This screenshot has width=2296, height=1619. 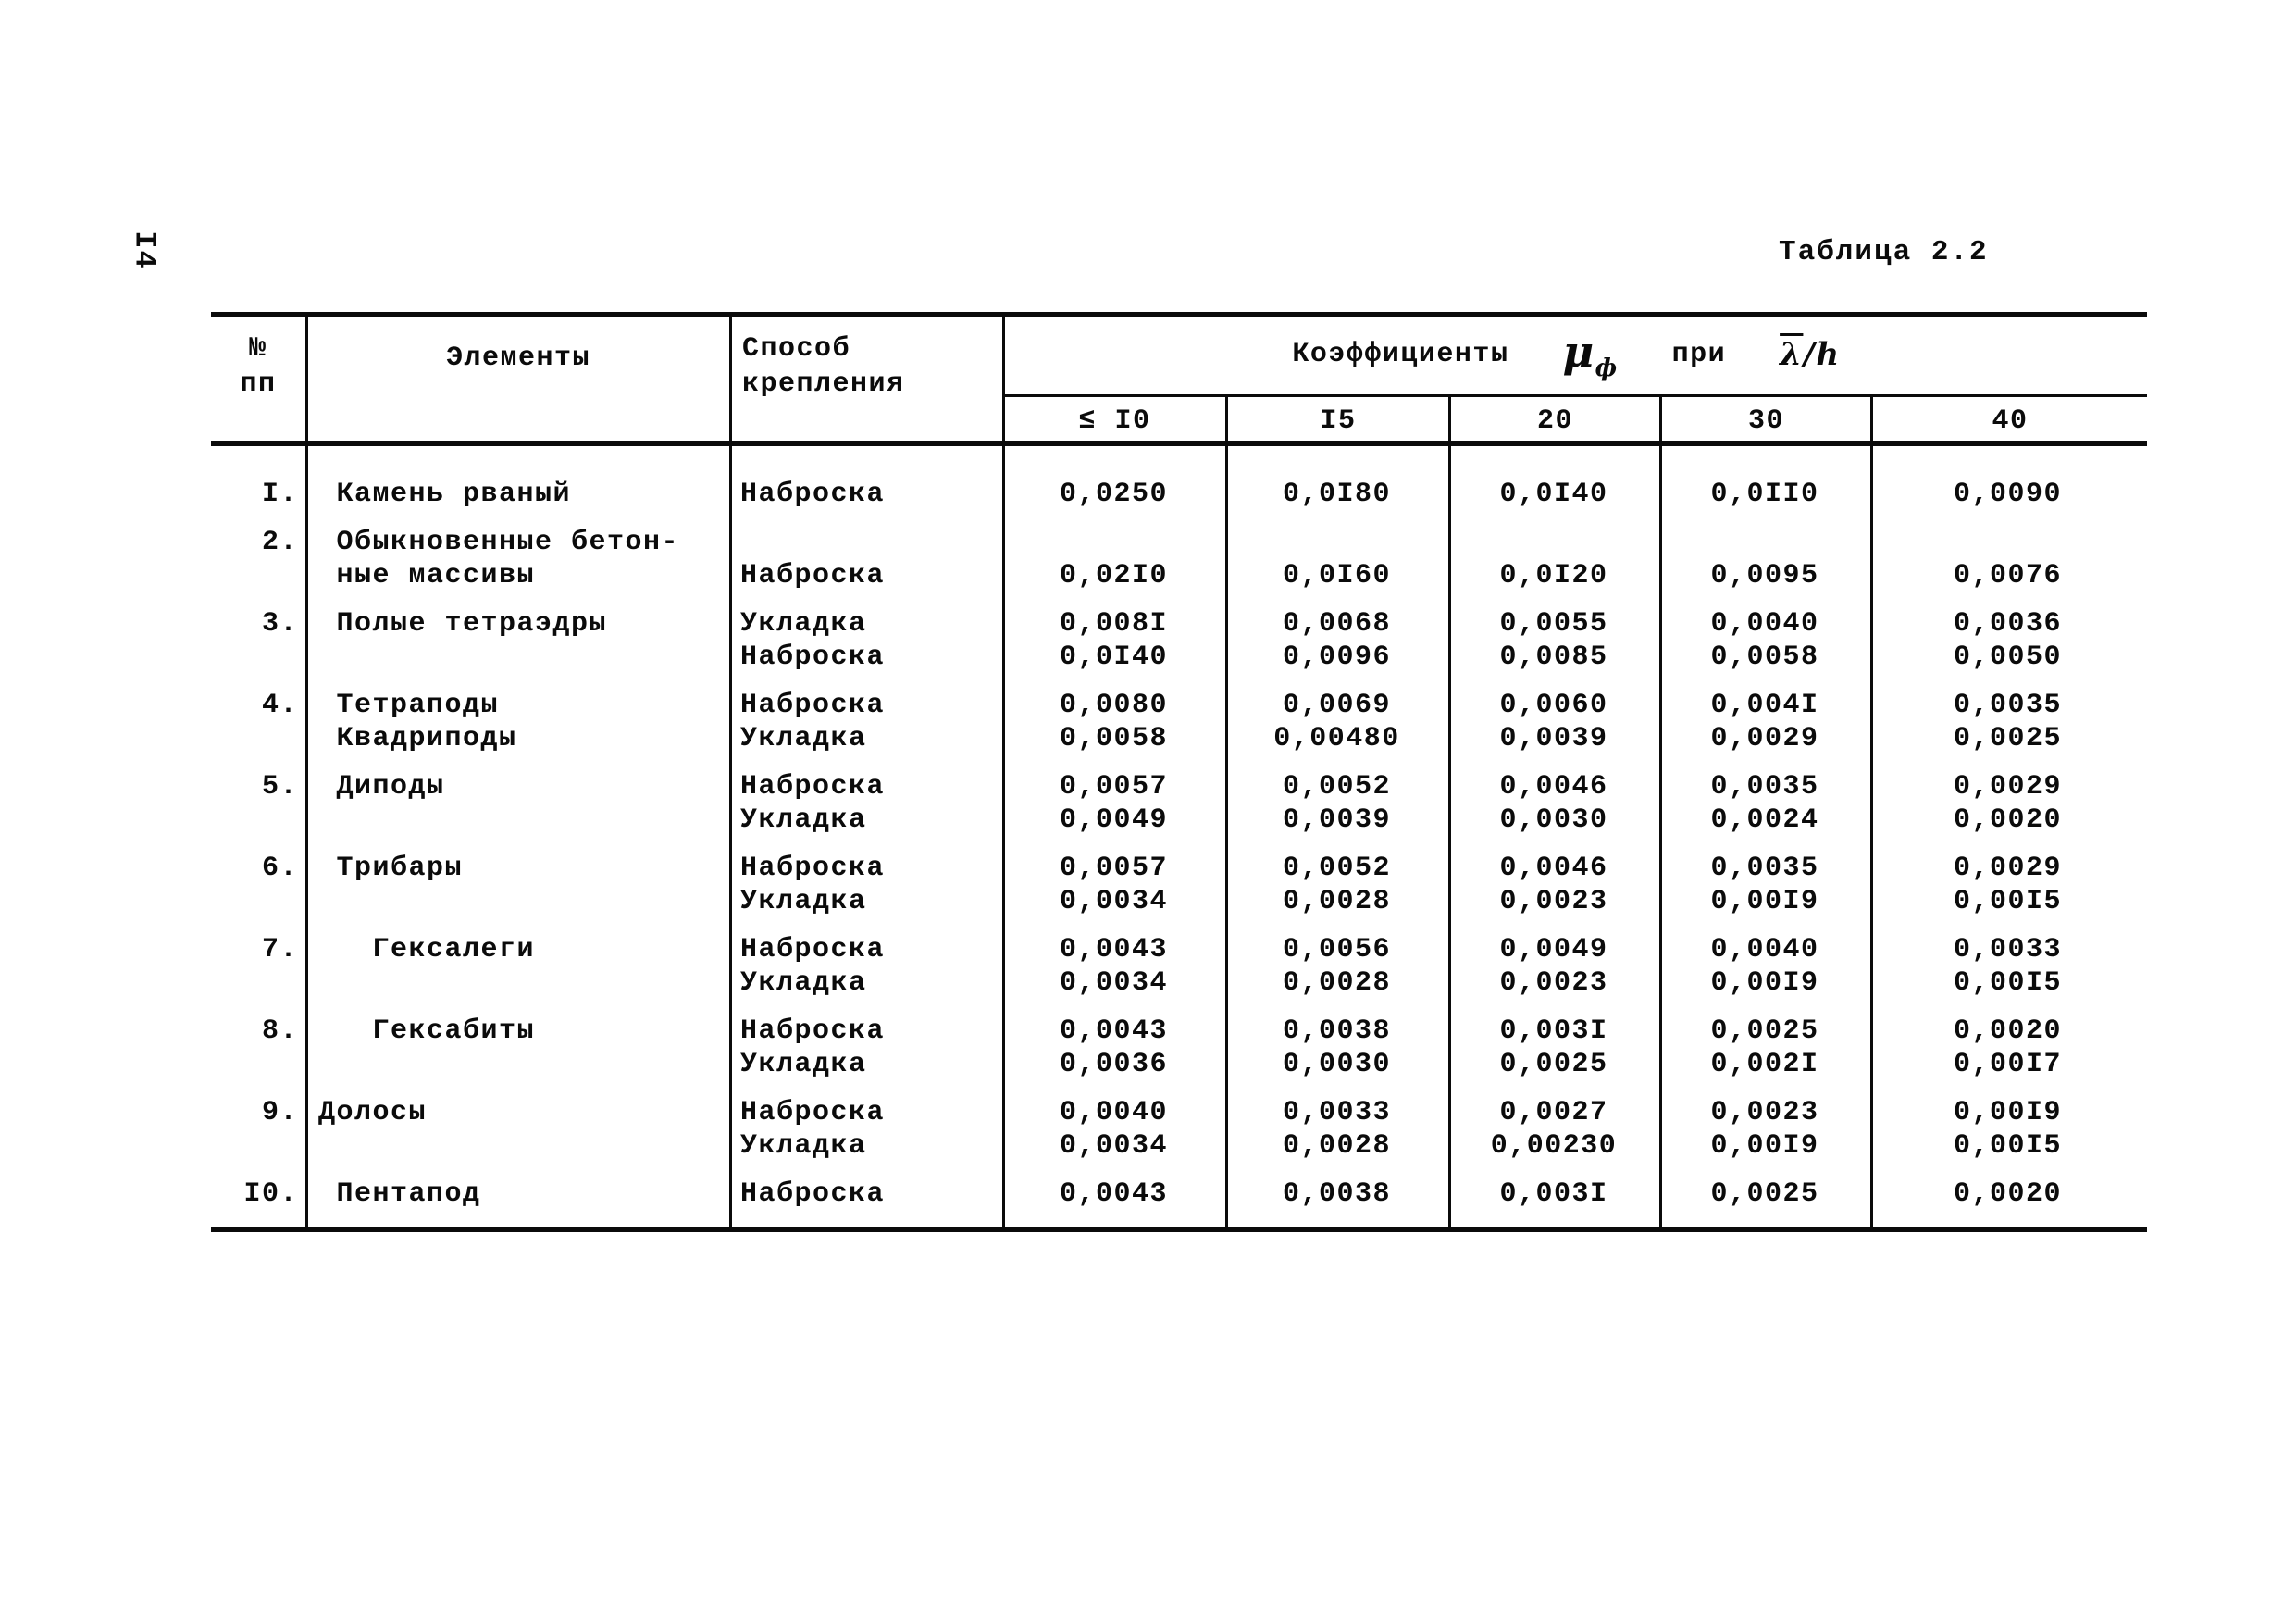 What do you see at coordinates (1337, 820) in the screenshot?
I see `cell-value: 0,0039` at bounding box center [1337, 820].